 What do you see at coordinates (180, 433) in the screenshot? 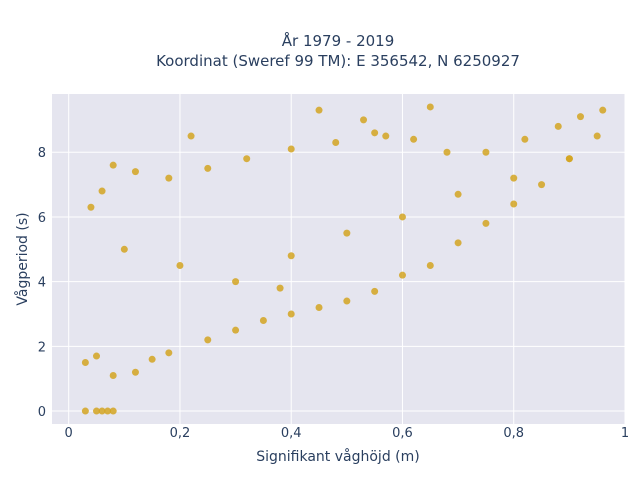
I see `x-tick-label: 0,2` at bounding box center [180, 433].